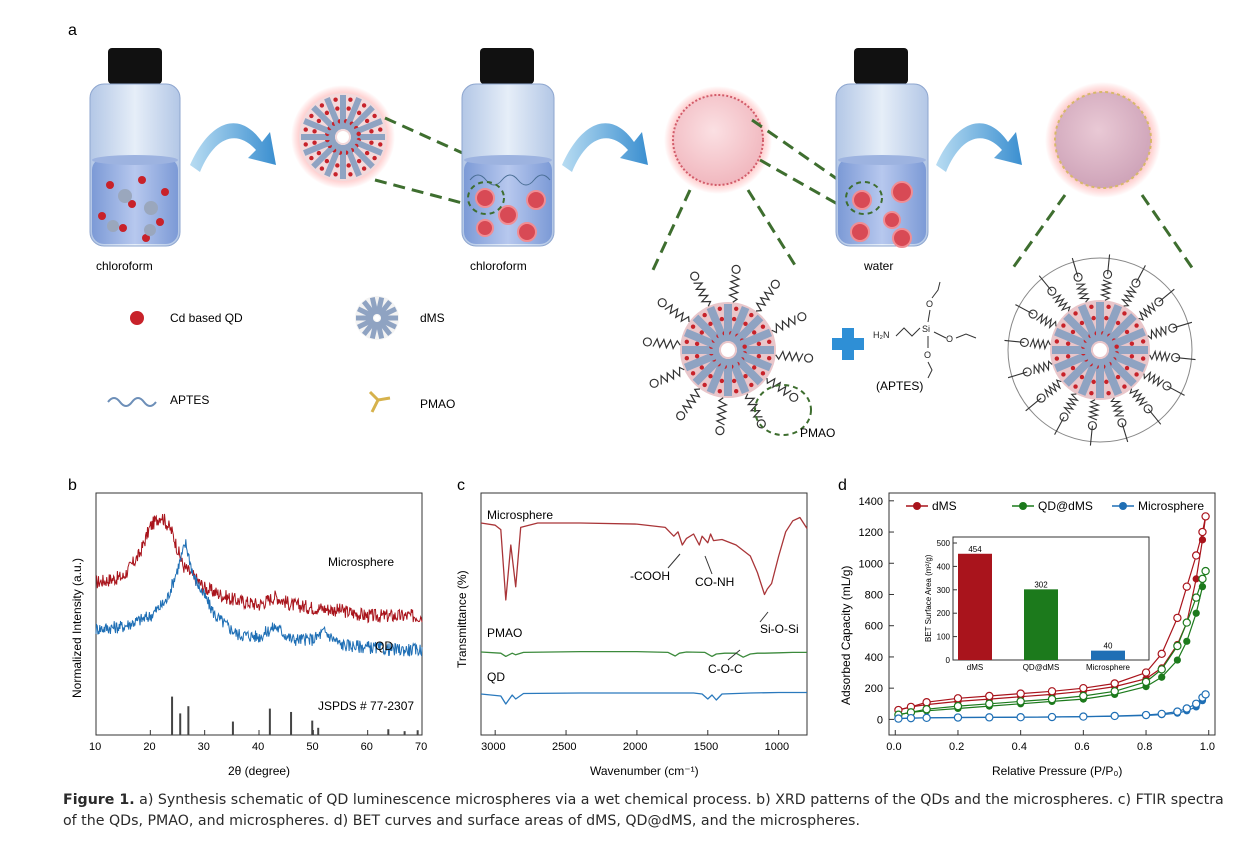 The height and width of the screenshot is (867, 1245). I want to click on svg-text: H₂N, so click(881, 335).